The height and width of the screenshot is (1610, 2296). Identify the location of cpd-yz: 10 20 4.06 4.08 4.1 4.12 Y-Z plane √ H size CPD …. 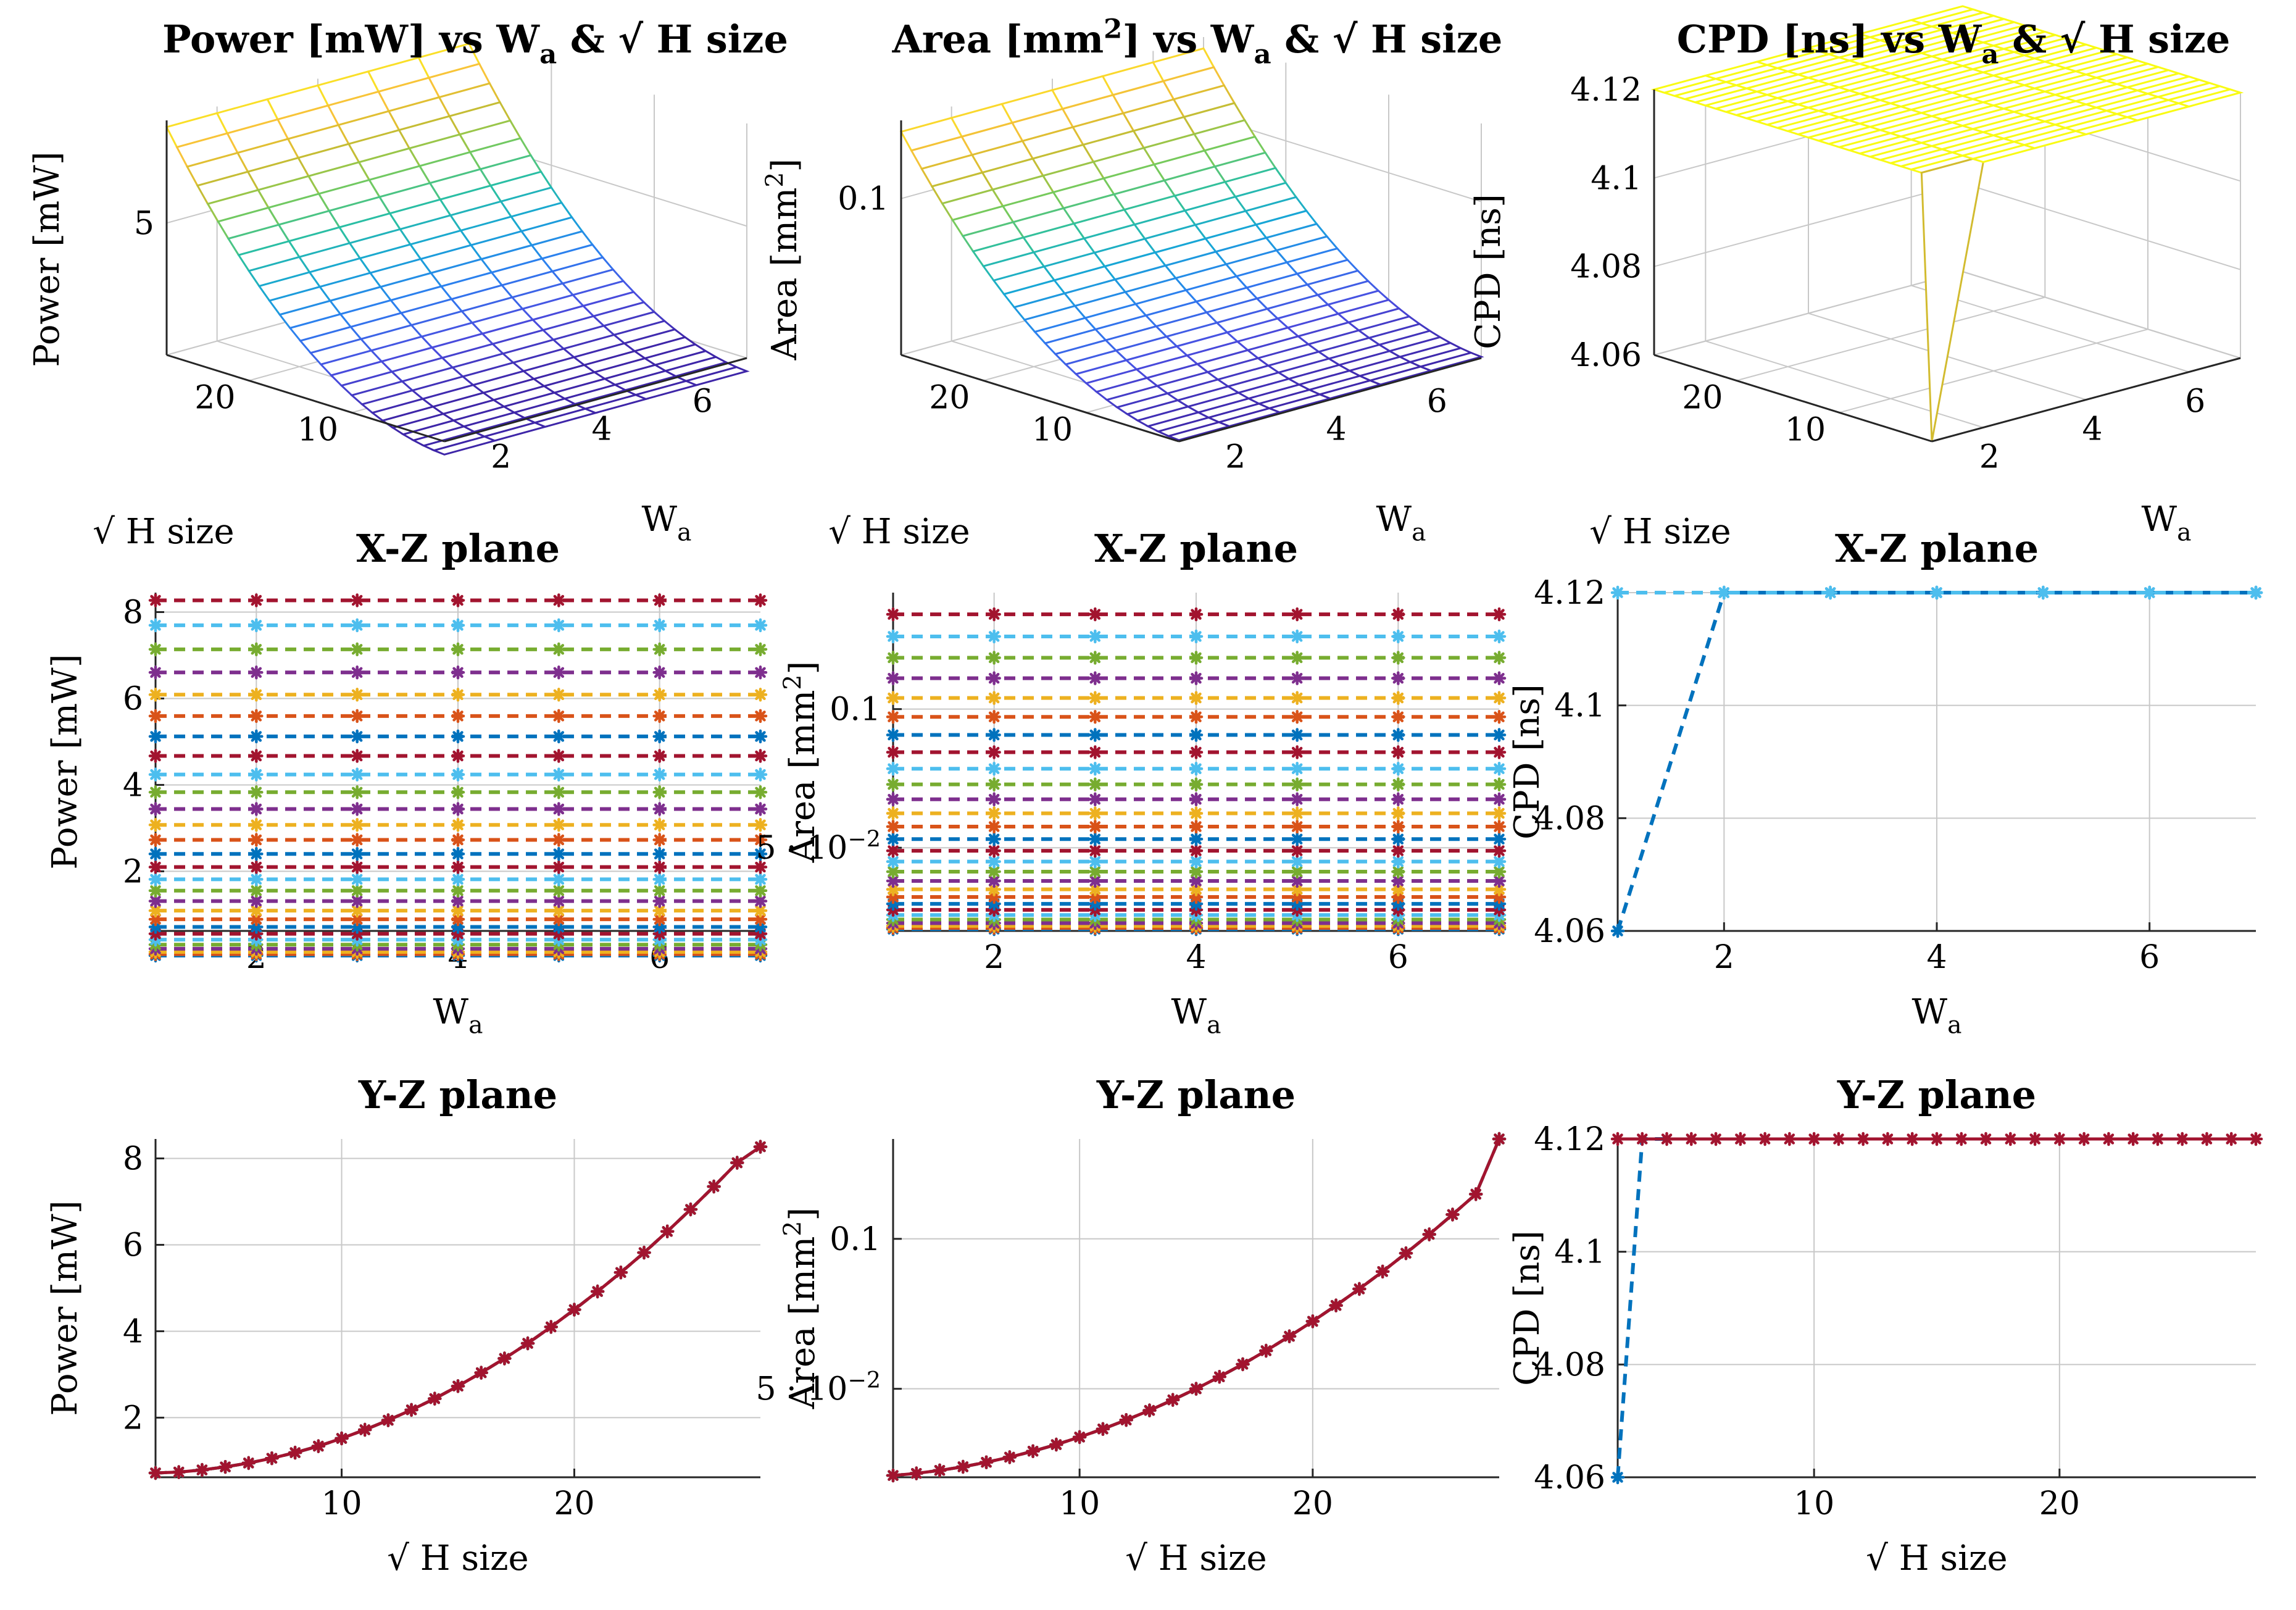
(1885, 1326).